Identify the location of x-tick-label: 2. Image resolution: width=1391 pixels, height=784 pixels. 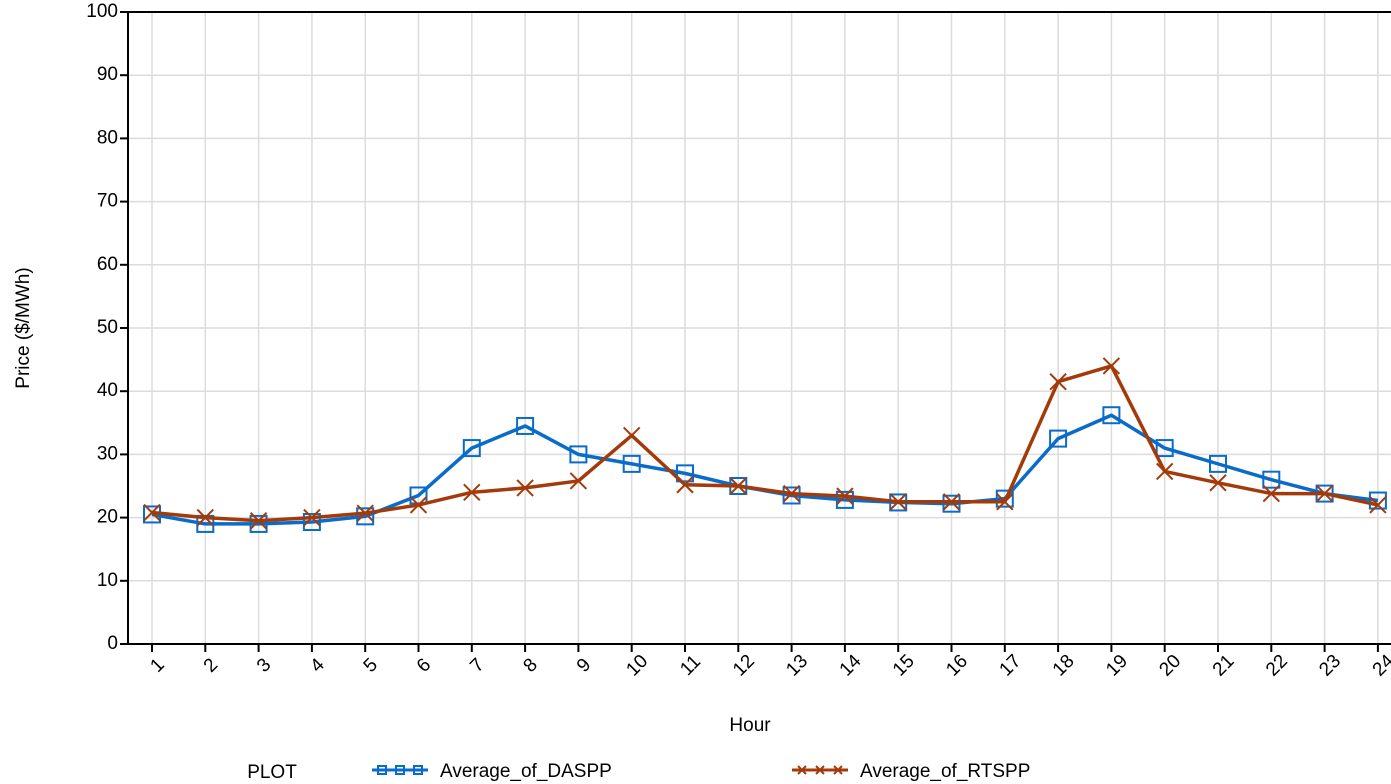
(211, 665).